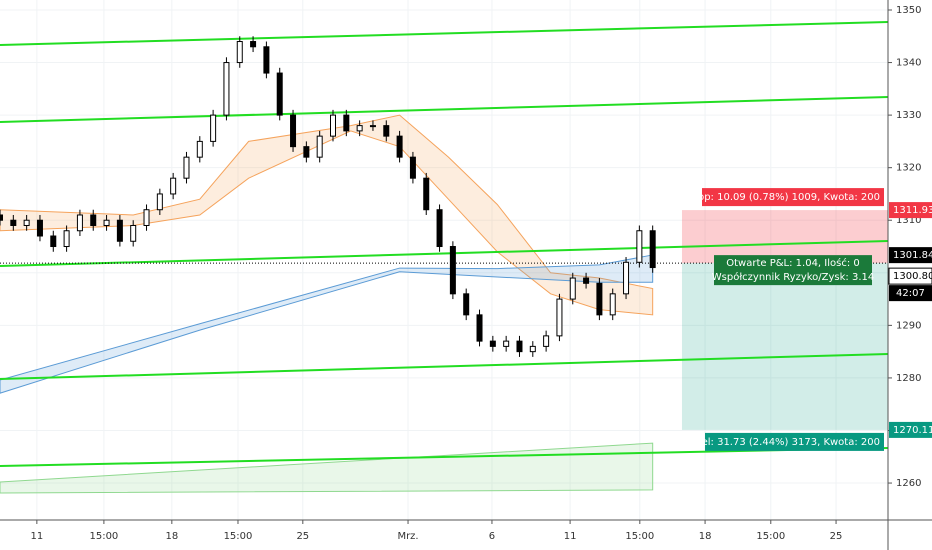 The image size is (932, 550). I want to click on countdown-bg, so click(910, 293).